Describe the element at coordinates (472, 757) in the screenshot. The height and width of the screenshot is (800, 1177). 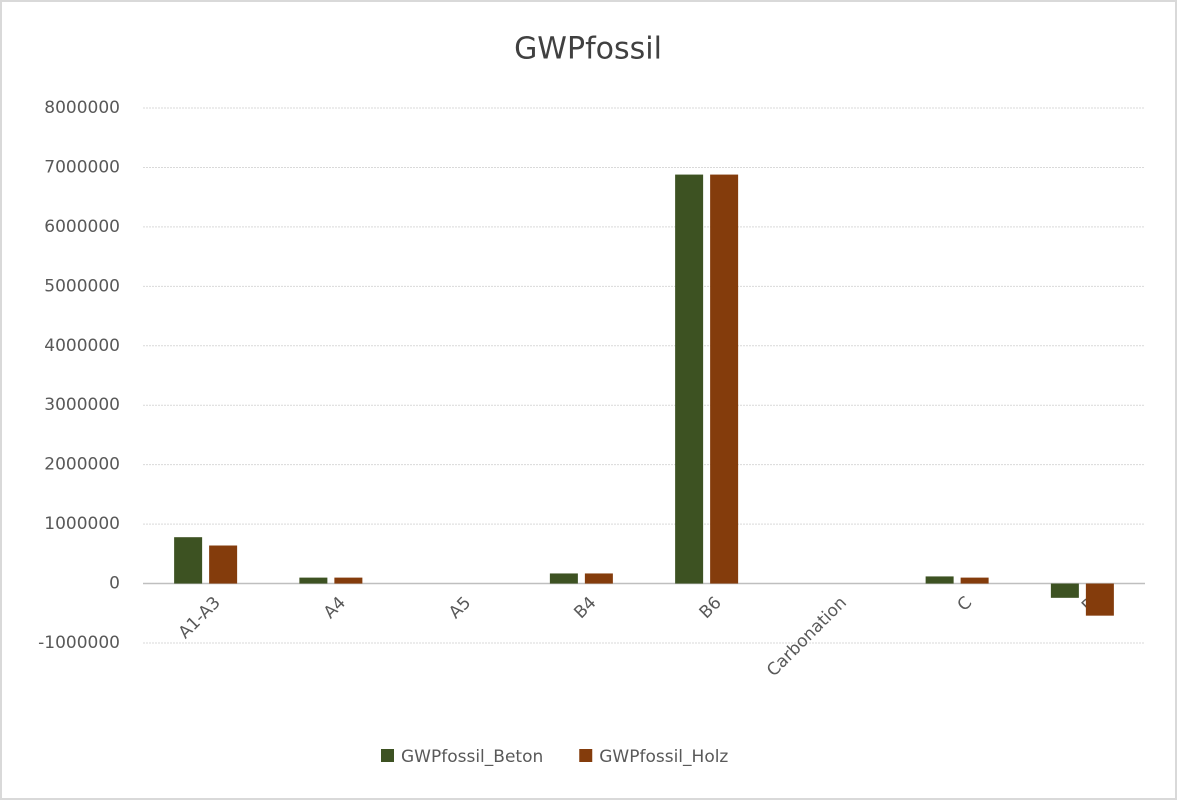
I see `legend-label: GWPfossil_Beton` at that location.